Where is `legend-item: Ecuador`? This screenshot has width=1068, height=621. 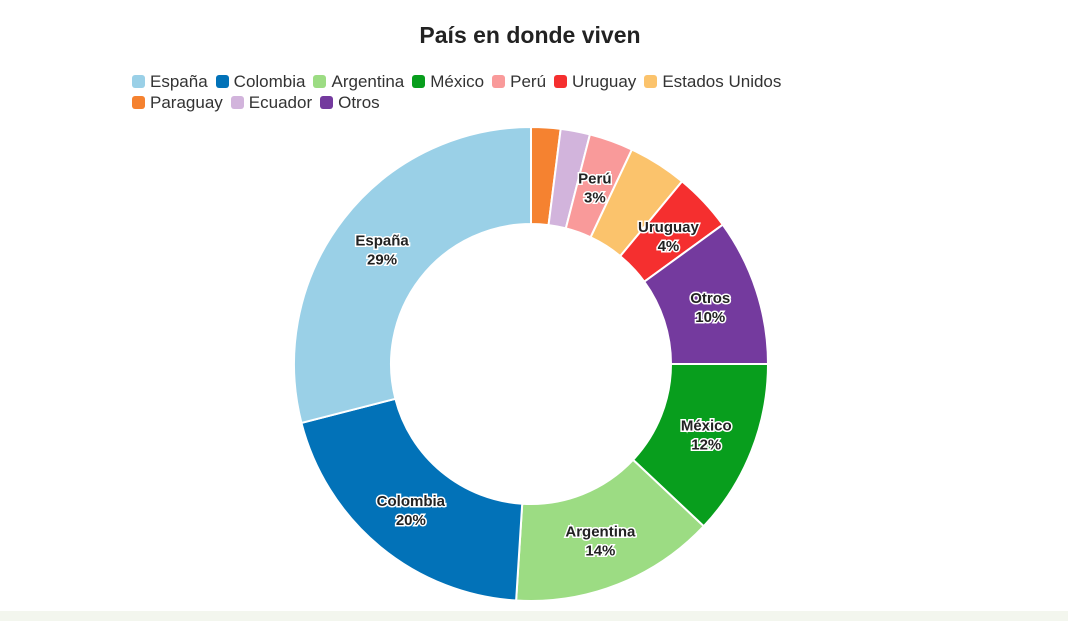 legend-item: Ecuador is located at coordinates (271, 102).